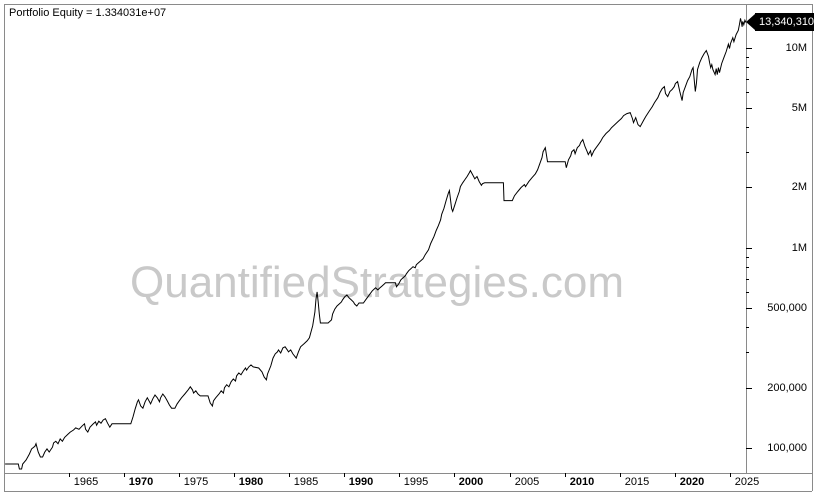  What do you see at coordinates (377, 282) in the screenshot?
I see `watermark-text: QuantifiedStrategies.com` at bounding box center [377, 282].